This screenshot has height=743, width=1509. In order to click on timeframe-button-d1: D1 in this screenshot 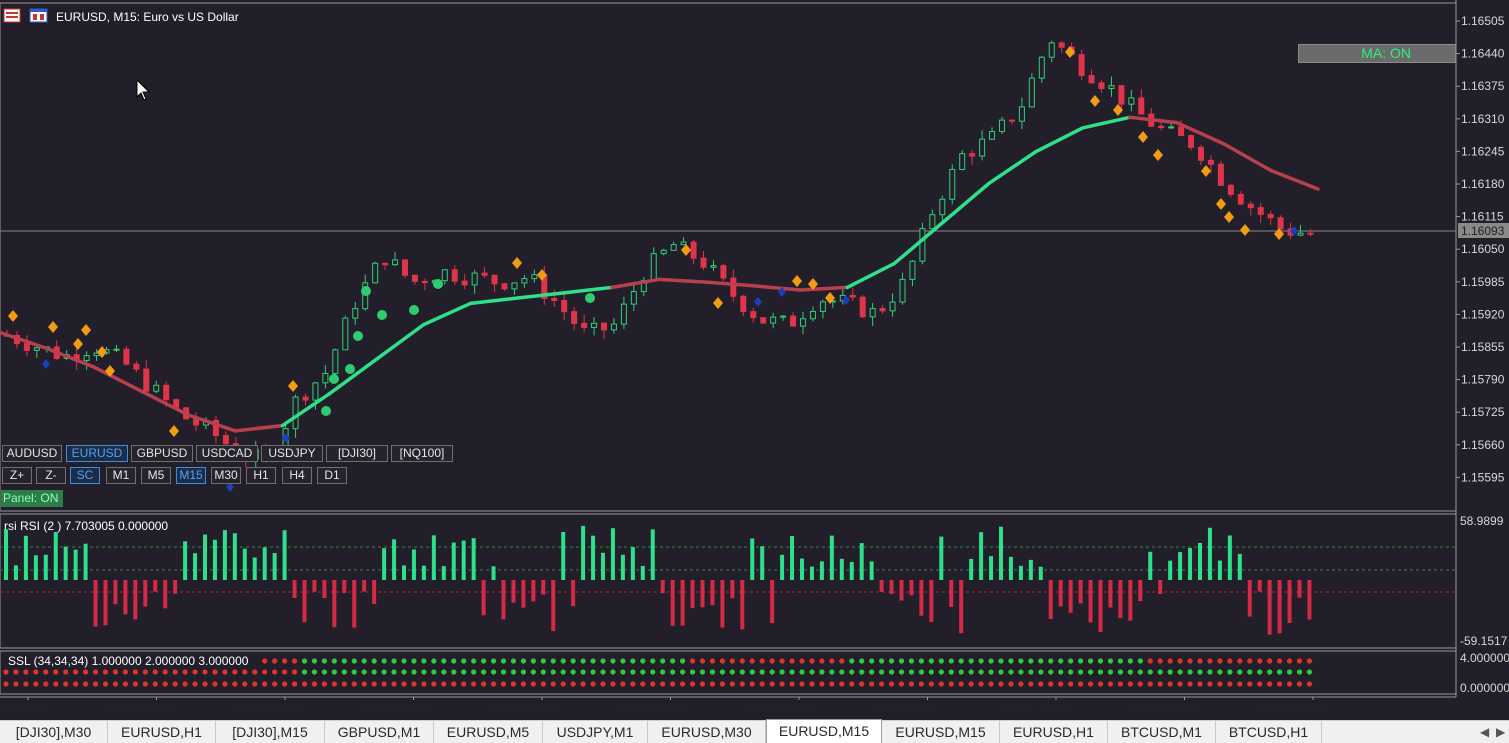, I will do `click(332, 475)`.